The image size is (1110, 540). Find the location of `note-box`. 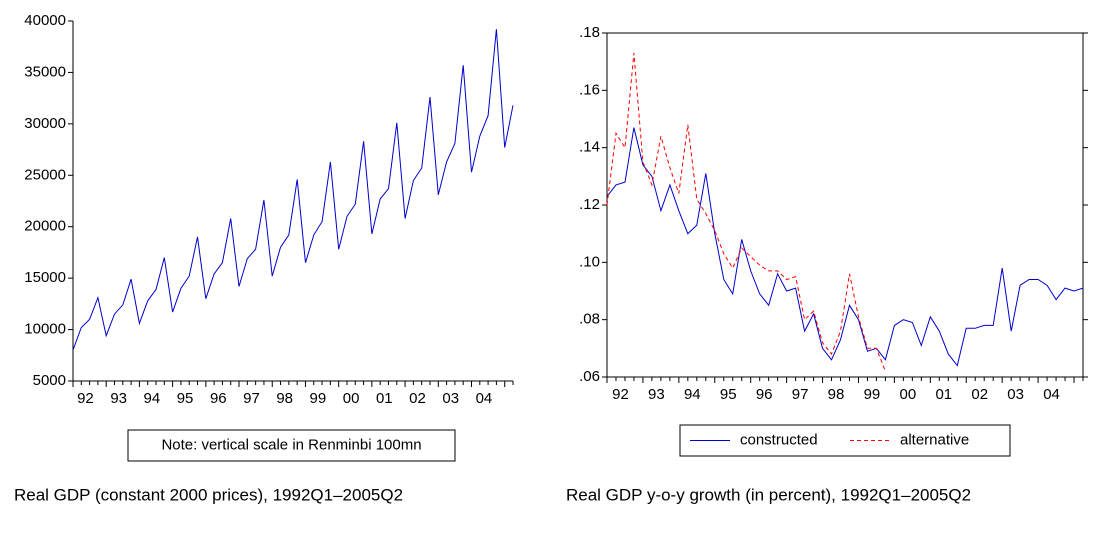

note-box is located at coordinates (291, 445).